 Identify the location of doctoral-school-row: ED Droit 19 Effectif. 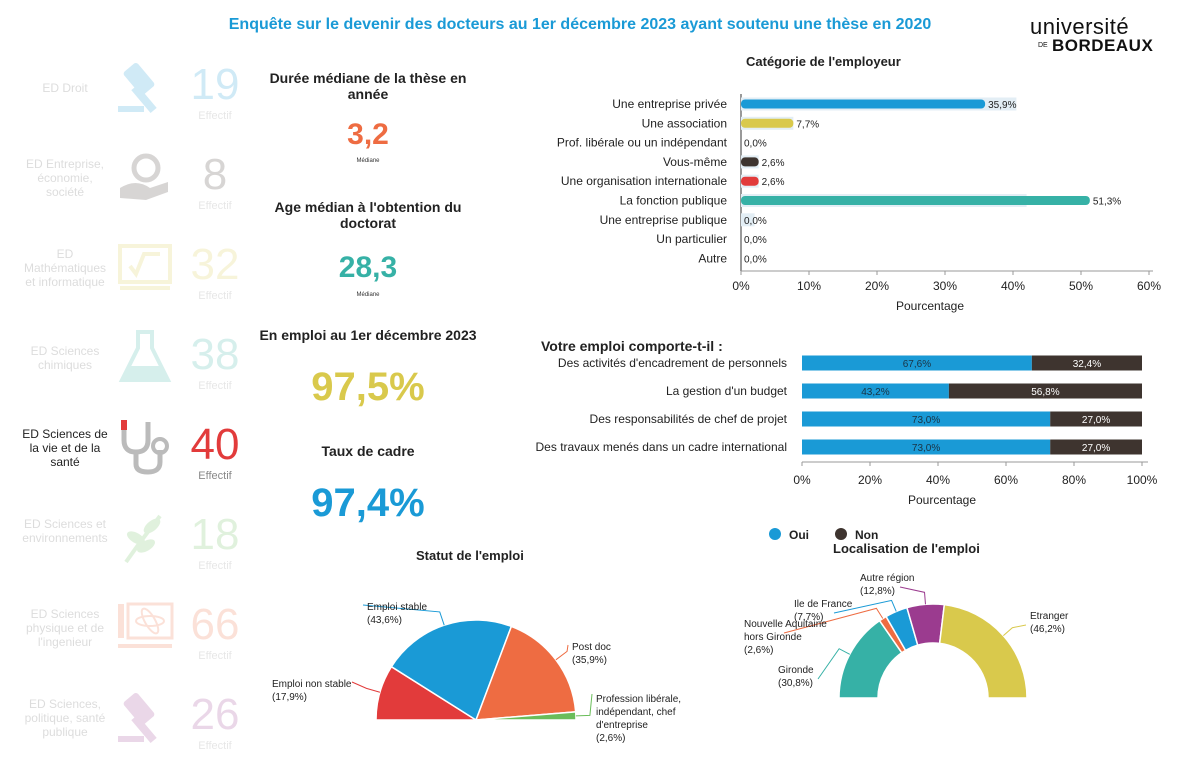
(125, 88).